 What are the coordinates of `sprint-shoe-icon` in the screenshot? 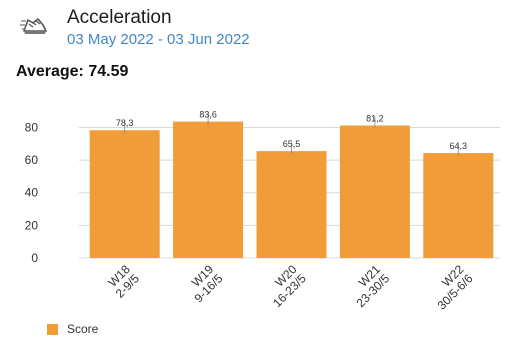 It's located at (33, 26).